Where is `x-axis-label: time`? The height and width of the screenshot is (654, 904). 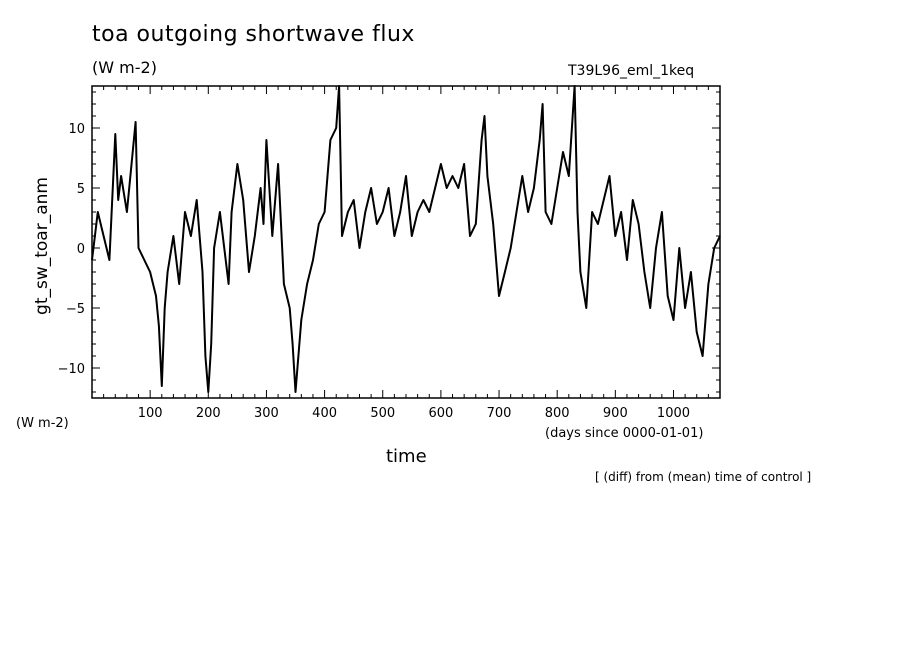
x-axis-label: time is located at coordinates (406, 456).